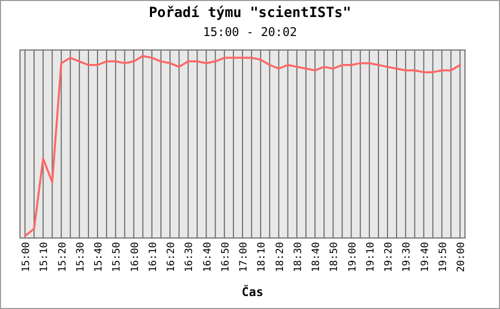  I want to click on x-tick-label: 20:00, so click(461, 257).